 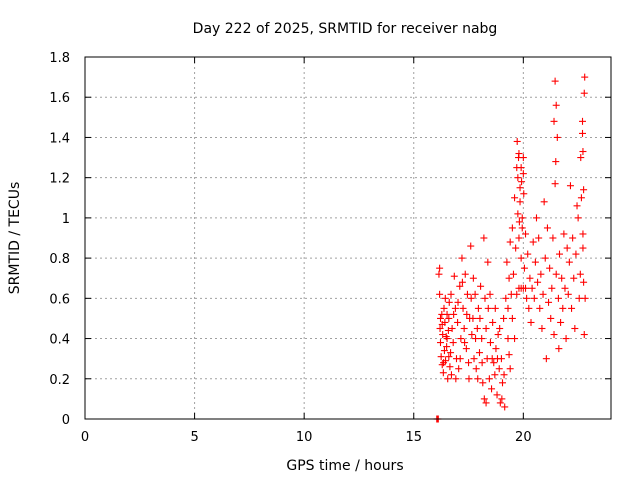 I want to click on x-tick-label: 15, so click(x=413, y=437).